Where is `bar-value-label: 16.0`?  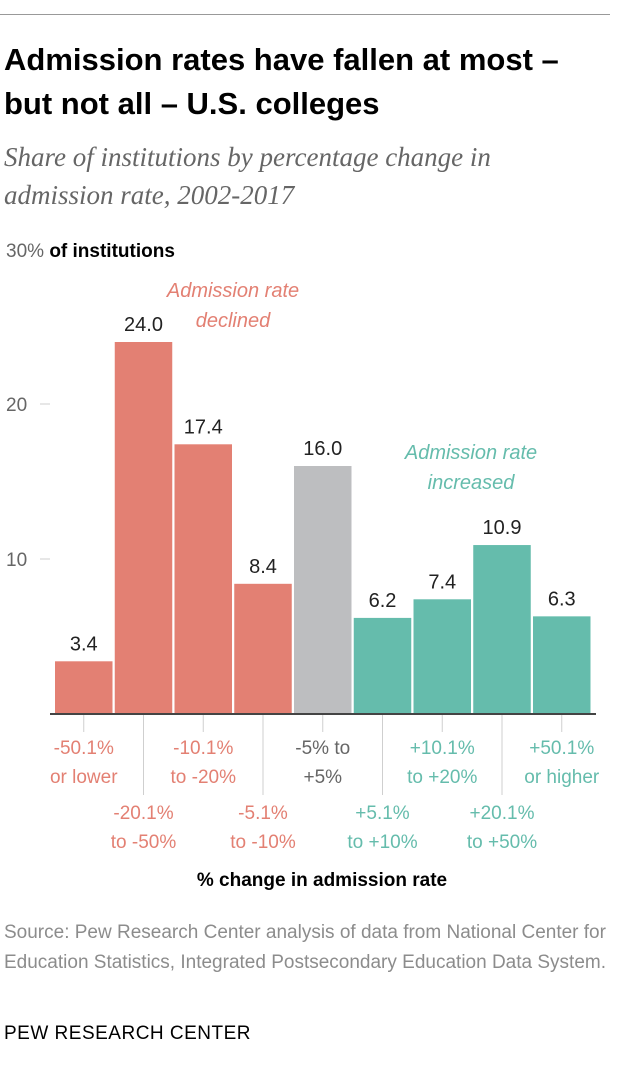
bar-value-label: 16.0 is located at coordinates (322, 449).